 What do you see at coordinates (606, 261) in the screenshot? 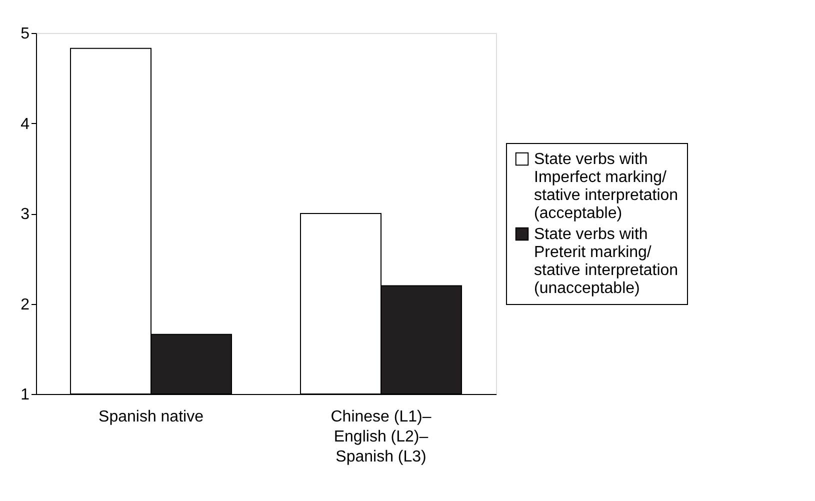
I see `legend-label: State verbs with Preterit marking/ stative interpretation (unacceptable)` at bounding box center [606, 261].